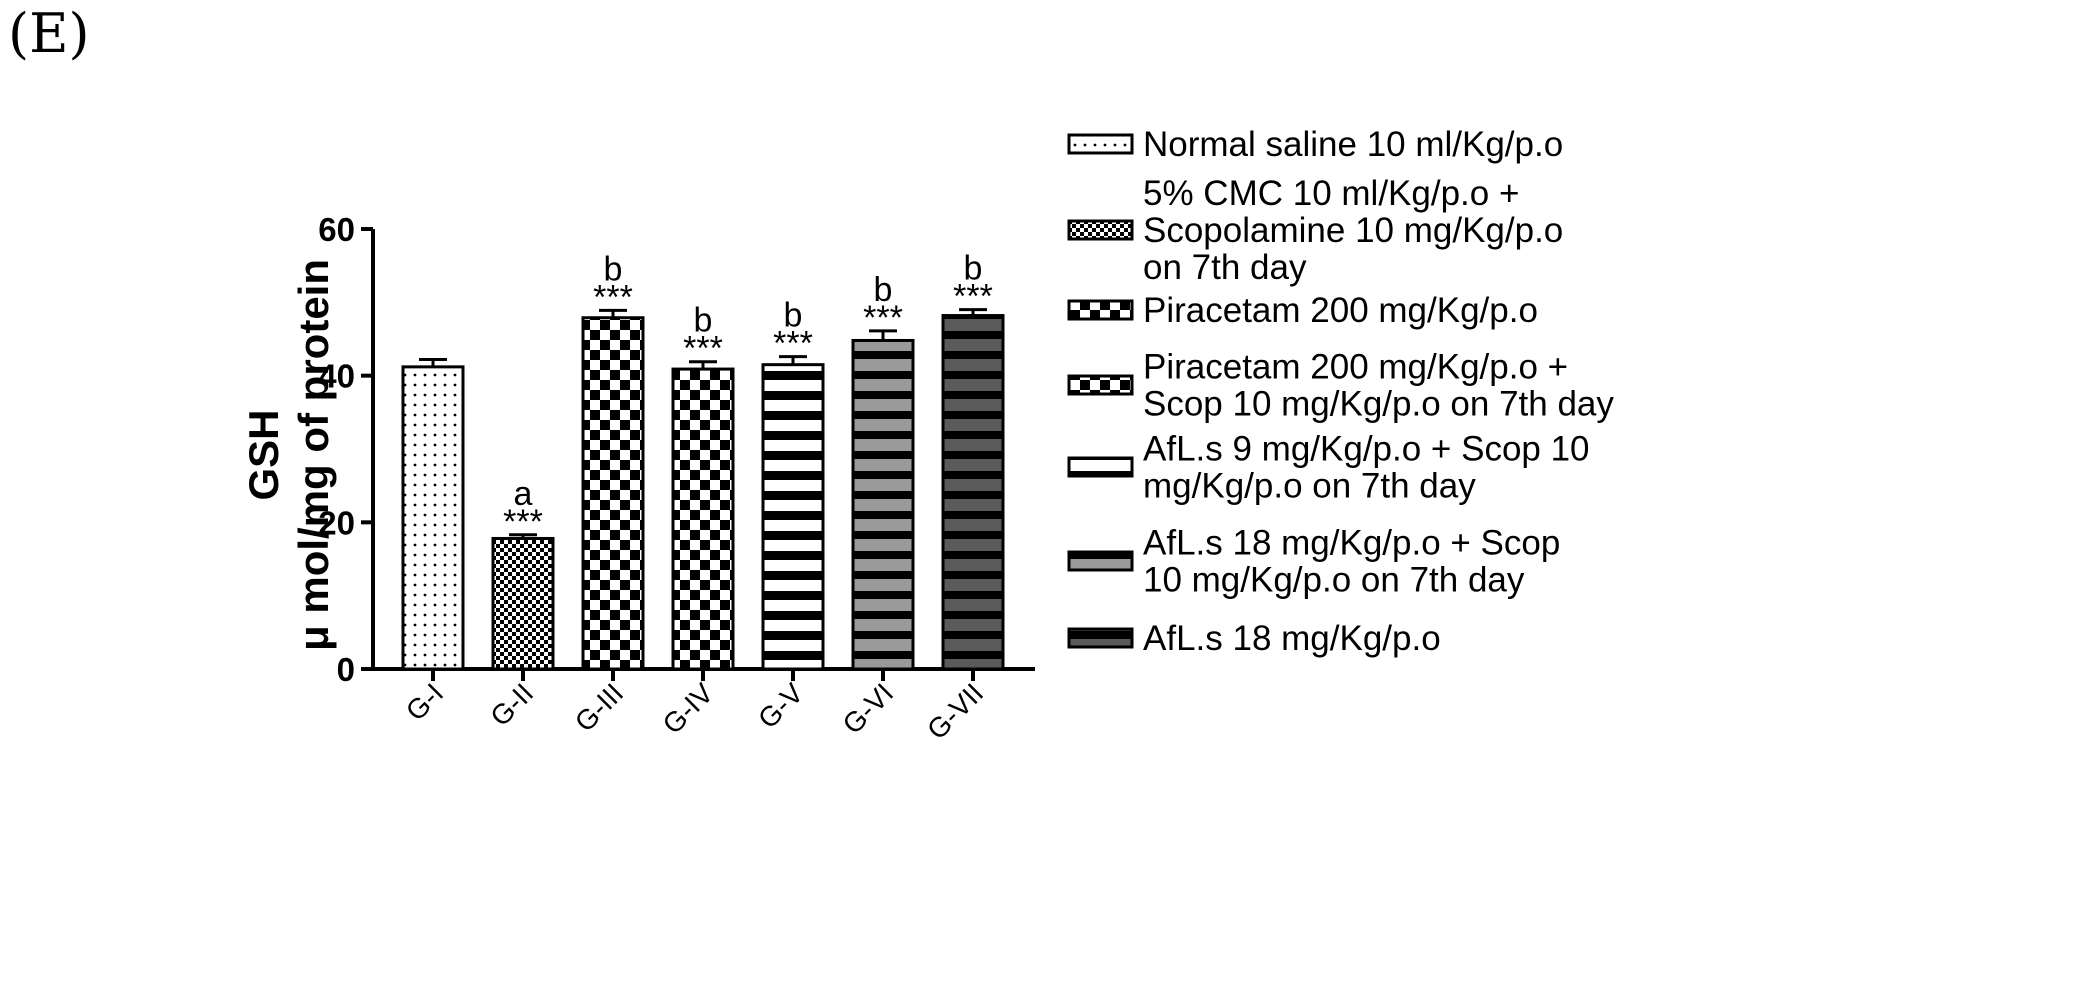 The width and height of the screenshot is (2099, 1008). Describe the element at coordinates (433, 518) in the screenshot. I see `bar-G-I` at that location.